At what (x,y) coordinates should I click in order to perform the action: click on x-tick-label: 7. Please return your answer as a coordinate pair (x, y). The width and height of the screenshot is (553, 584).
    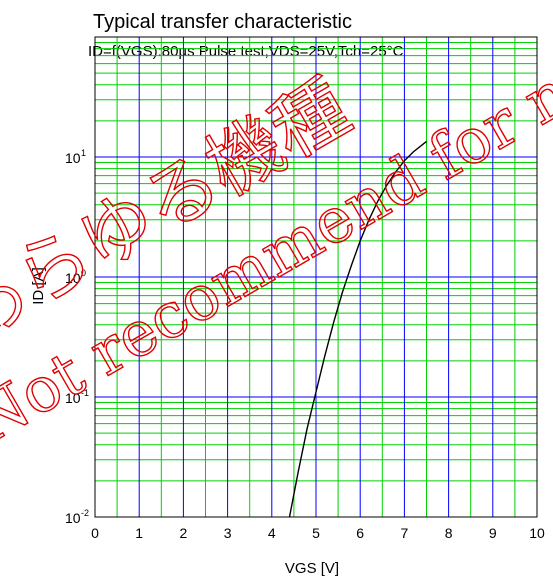
    Looking at the image, I should click on (405, 533).